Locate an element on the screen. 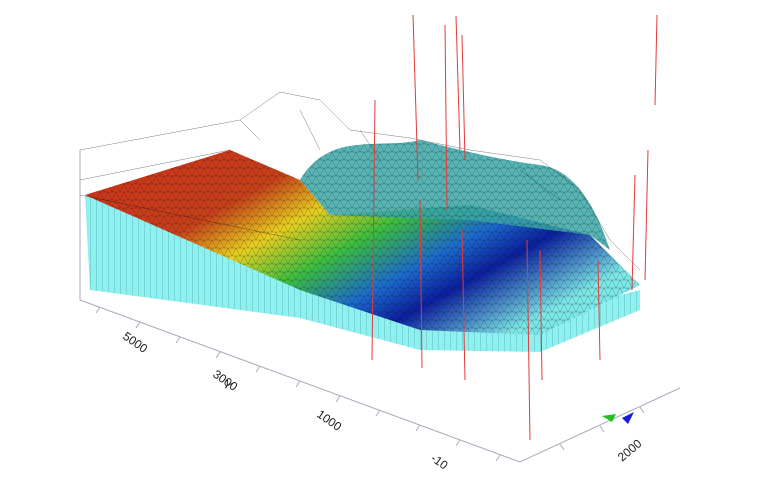  y-tick-label: -10 is located at coordinates (439, 462).